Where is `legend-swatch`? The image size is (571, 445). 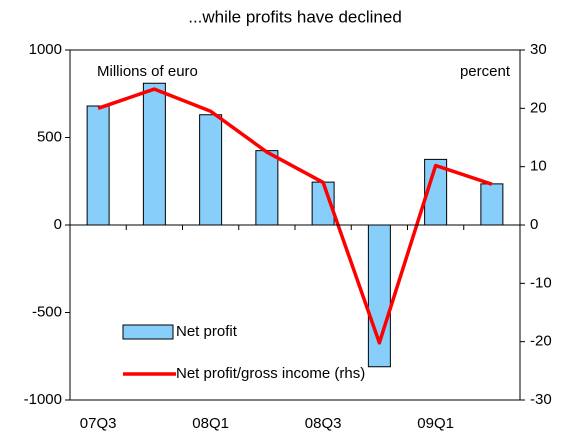
legend-swatch is located at coordinates (148, 332).